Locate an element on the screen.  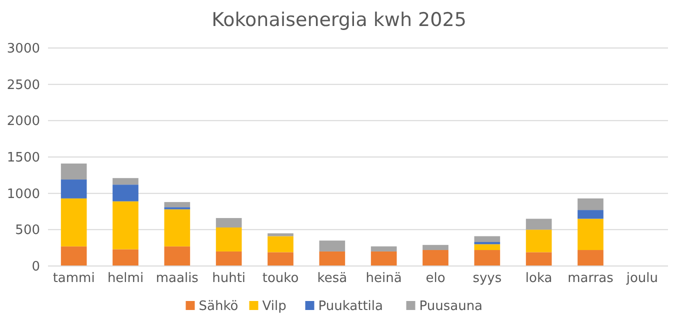
x-tick-label: loka is located at coordinates (538, 278).